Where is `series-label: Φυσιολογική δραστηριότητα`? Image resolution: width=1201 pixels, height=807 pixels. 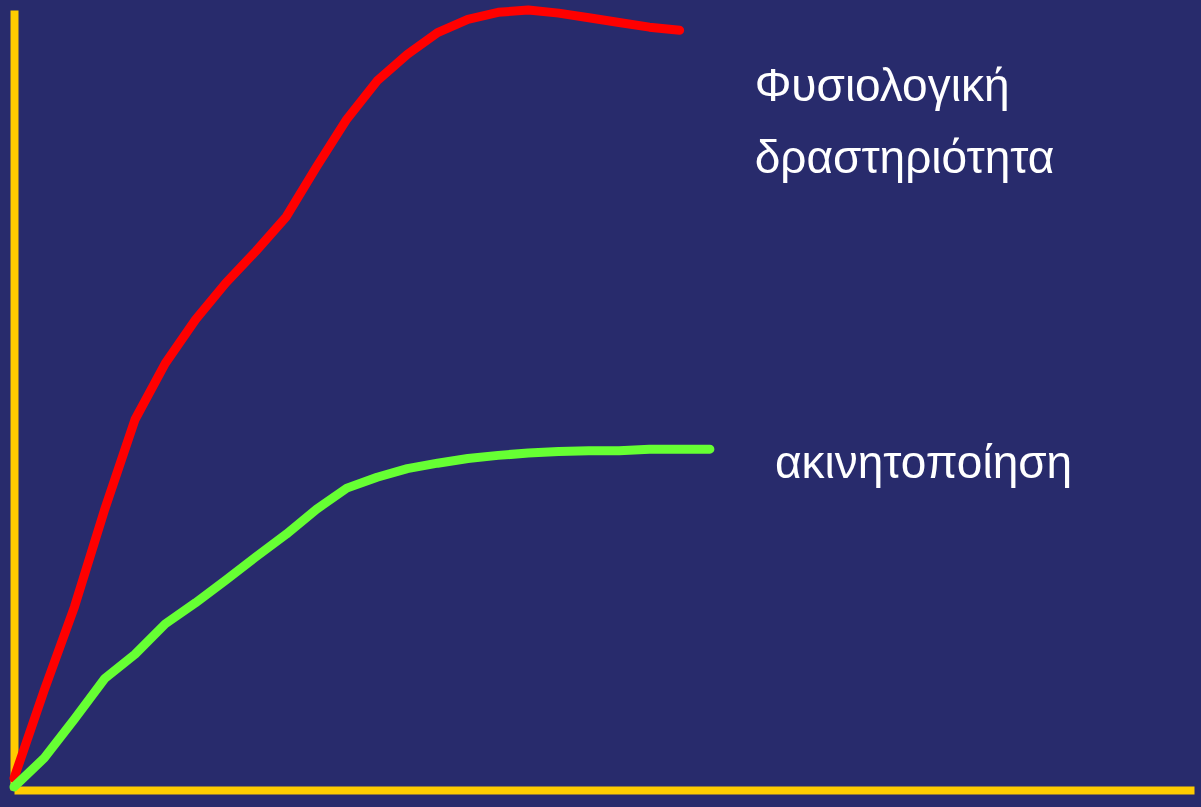 series-label: Φυσιολογική δραστηριότητα is located at coordinates (904, 121).